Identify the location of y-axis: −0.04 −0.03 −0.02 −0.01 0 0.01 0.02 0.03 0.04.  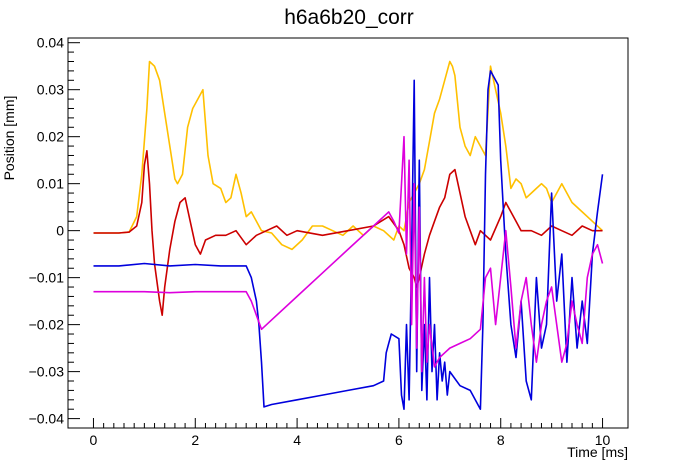
(54, 231).